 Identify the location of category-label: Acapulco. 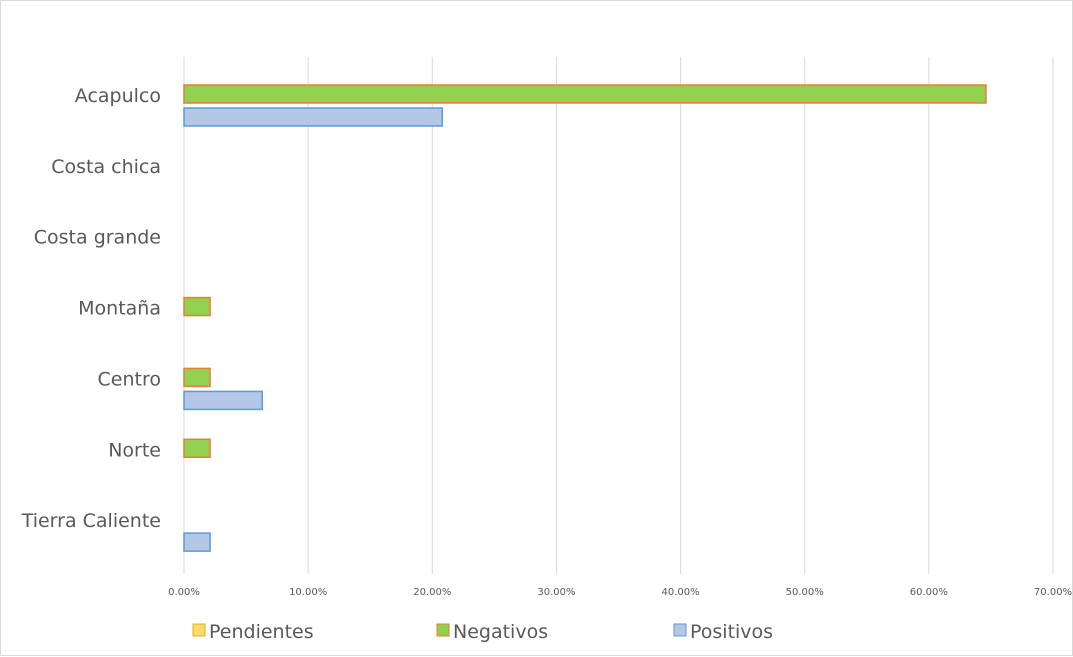
(118, 96).